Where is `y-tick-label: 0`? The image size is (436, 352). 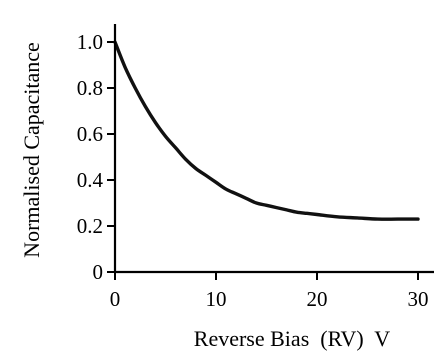
y-tick-label: 0 is located at coordinates (98, 272).